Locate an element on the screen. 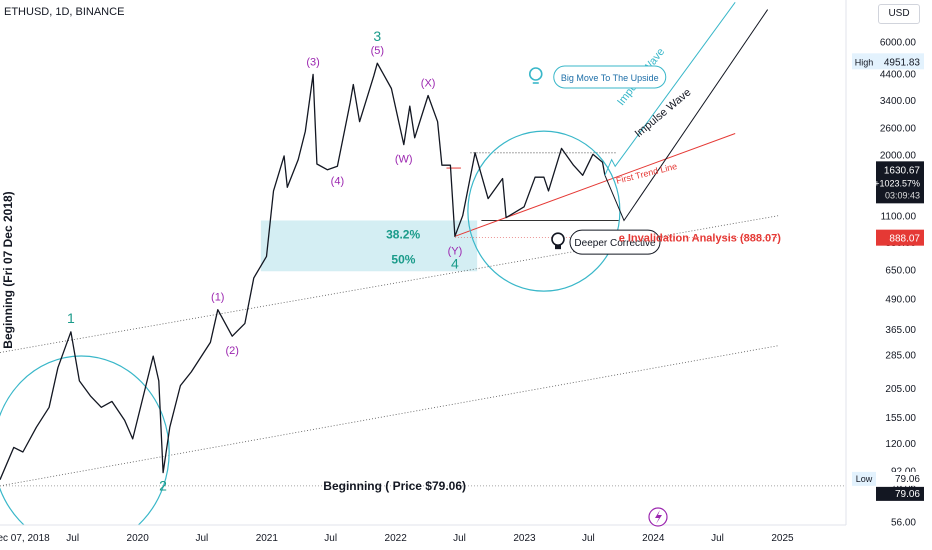 Image resolution: width=932 pixels, height=550 pixels. time-tick-8: 2023 is located at coordinates (524, 538).